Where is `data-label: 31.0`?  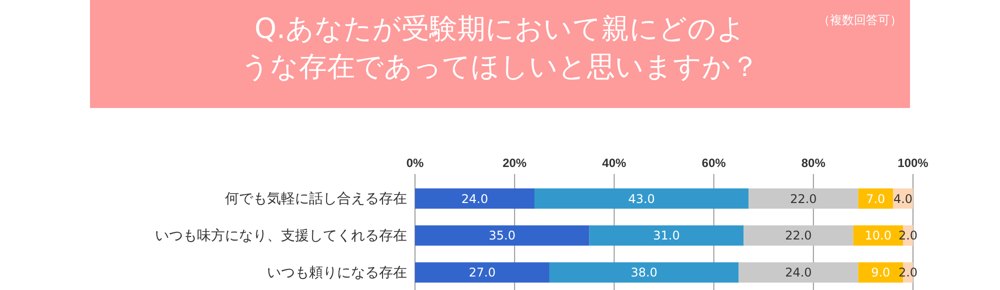 data-label: 31.0 is located at coordinates (666, 235).